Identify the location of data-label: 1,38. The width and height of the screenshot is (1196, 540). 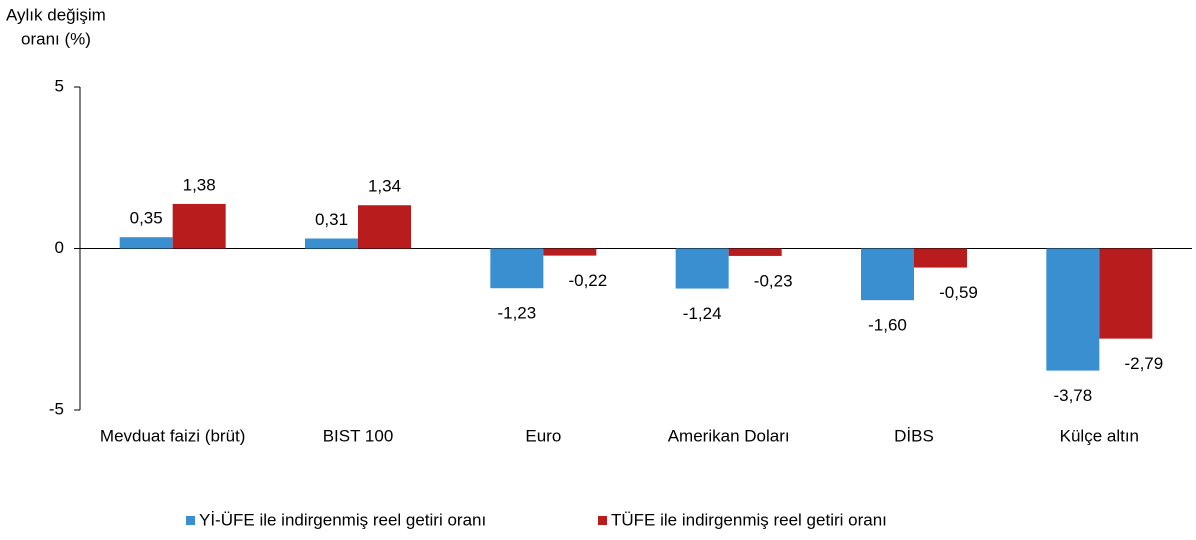
(199, 184).